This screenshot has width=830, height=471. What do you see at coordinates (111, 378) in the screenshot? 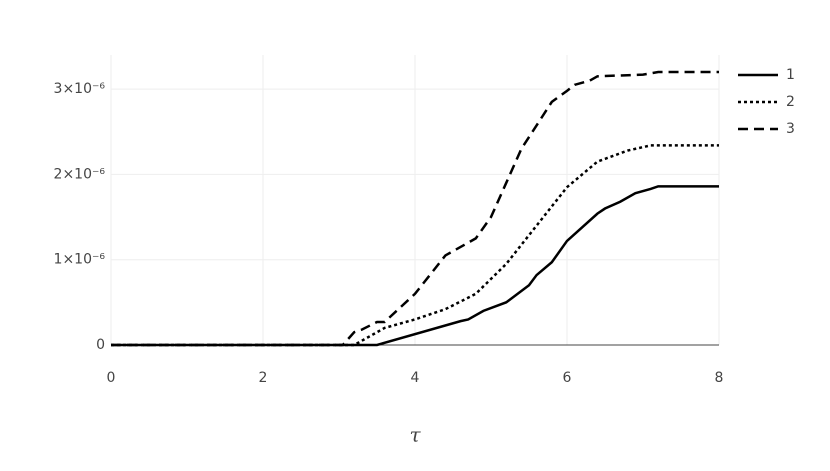
I see `x-tick-label: 0` at bounding box center [111, 378].